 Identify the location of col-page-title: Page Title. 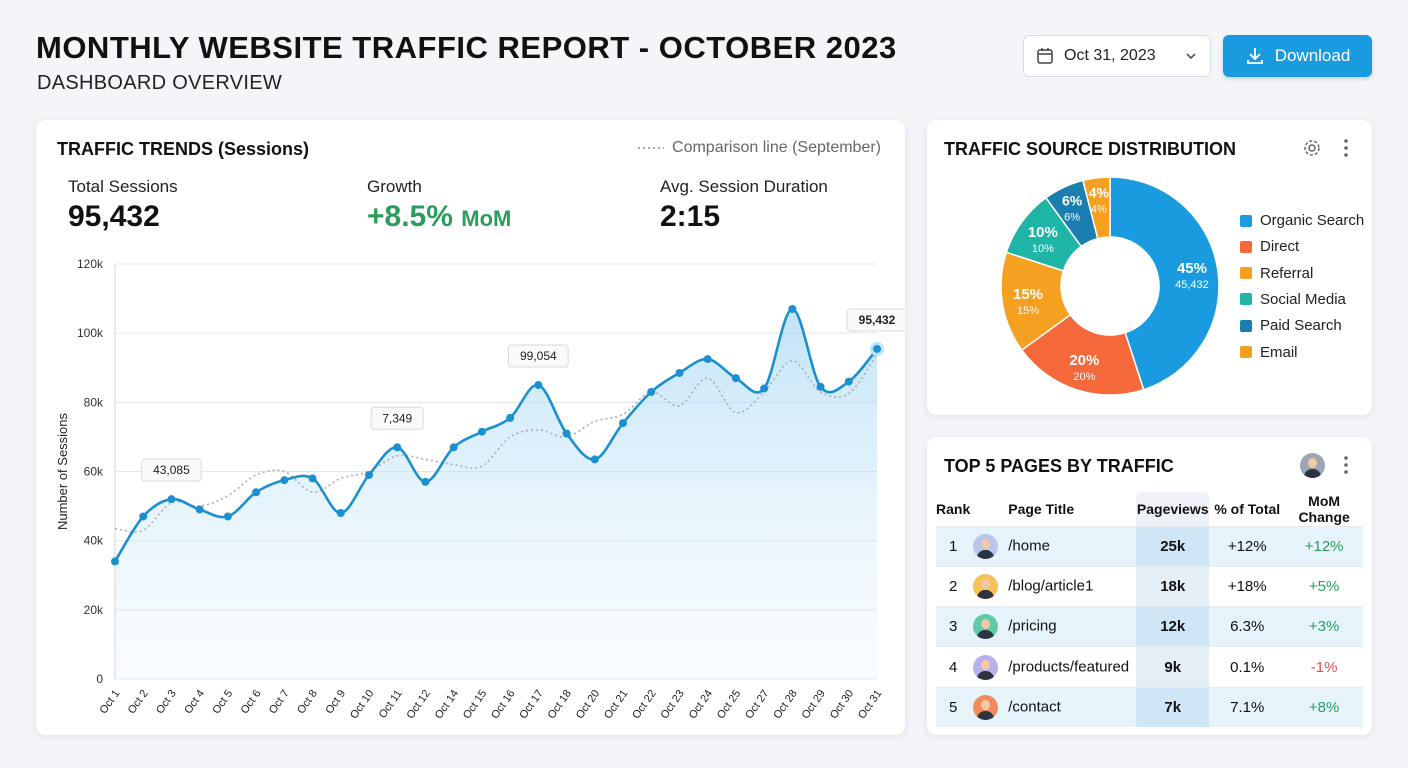
(1041, 508).